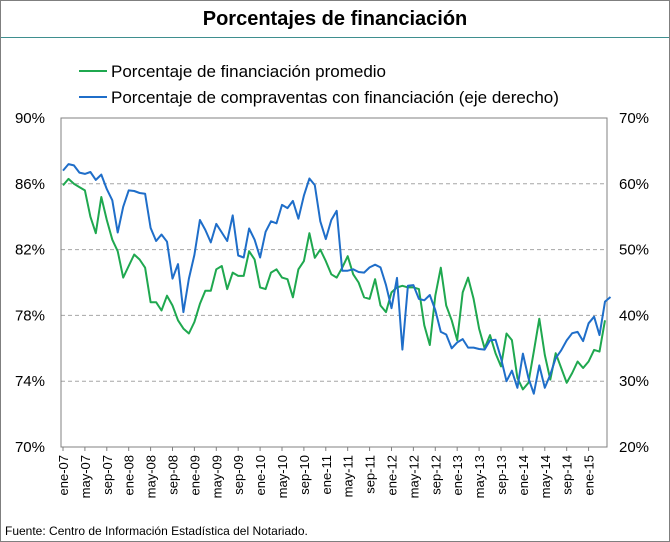 This screenshot has width=670, height=542. I want to click on y-left-tick-label: 86%, so click(30, 184).